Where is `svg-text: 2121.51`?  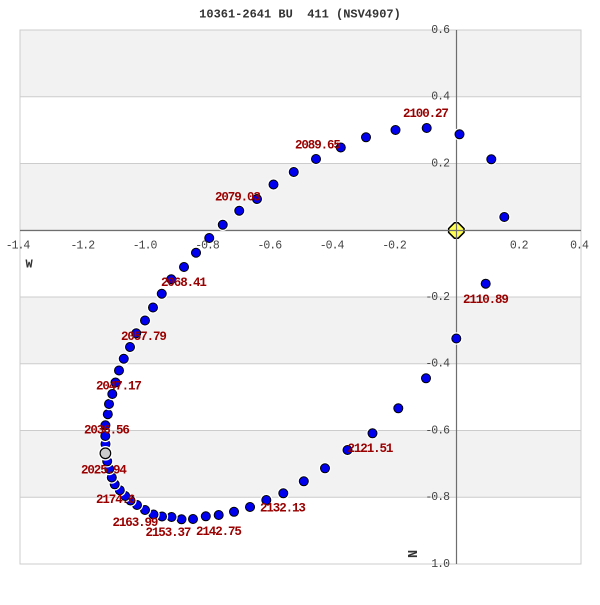 svg-text: 2121.51 is located at coordinates (370, 449).